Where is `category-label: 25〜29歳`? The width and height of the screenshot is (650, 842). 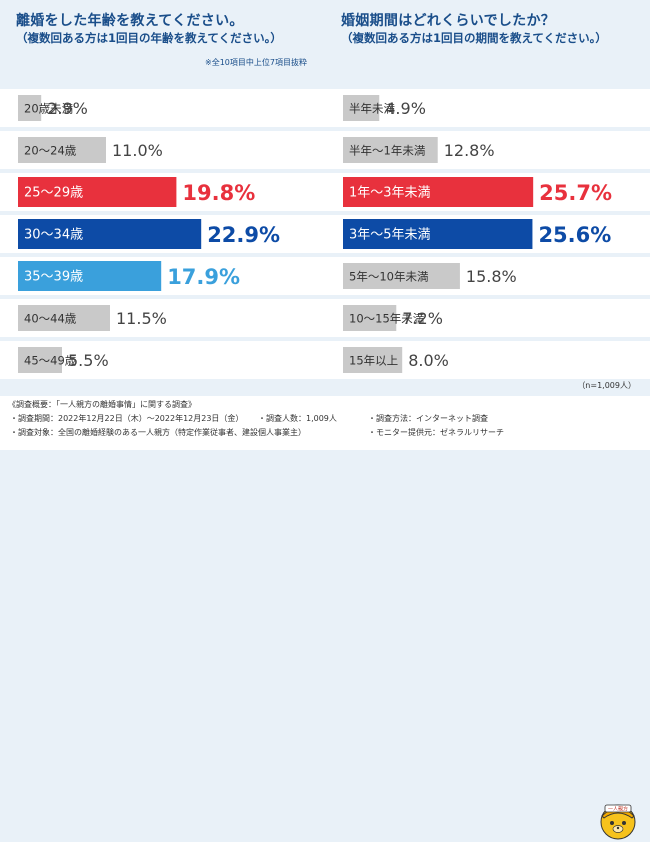
category-label: 25〜29歳 is located at coordinates (53, 193).